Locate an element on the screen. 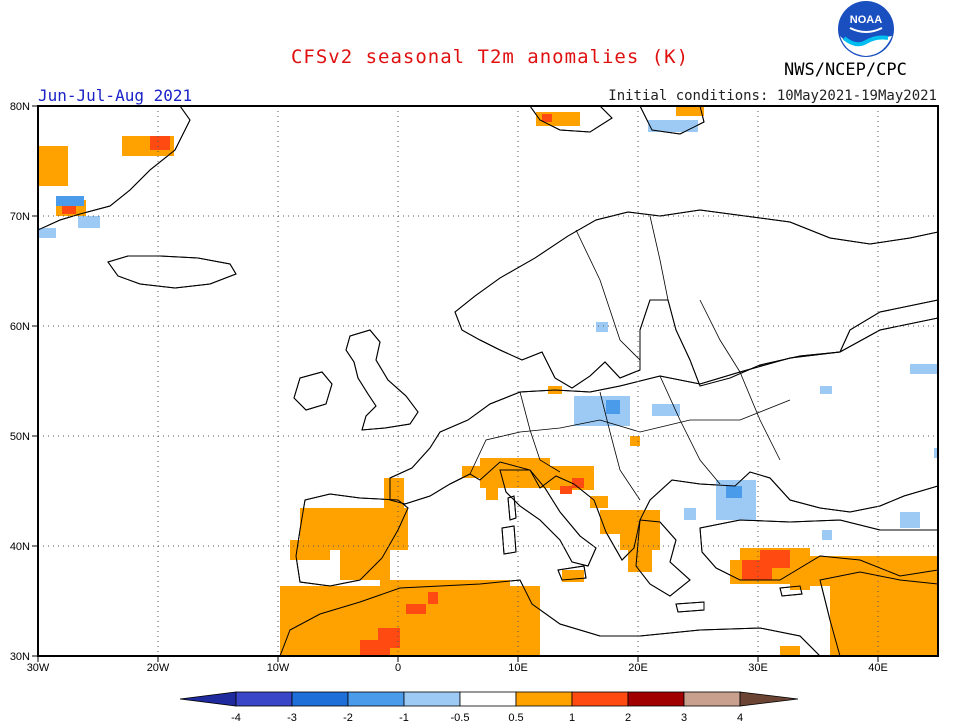 The height and width of the screenshot is (727, 953). season-label: Jun-Jul-Aug 2021 is located at coordinates (115, 95).